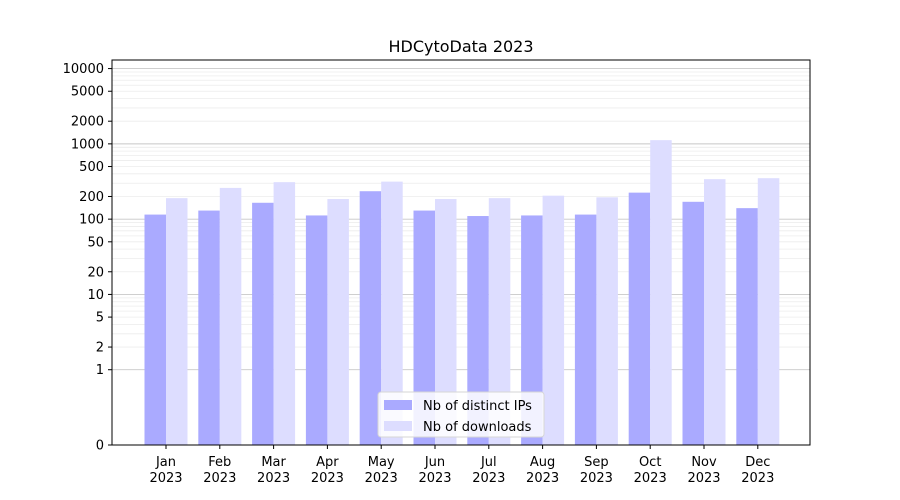 This screenshot has width=900, height=500. Describe the element at coordinates (95, 242) in the screenshot. I see `y-tick-label: 50` at that location.